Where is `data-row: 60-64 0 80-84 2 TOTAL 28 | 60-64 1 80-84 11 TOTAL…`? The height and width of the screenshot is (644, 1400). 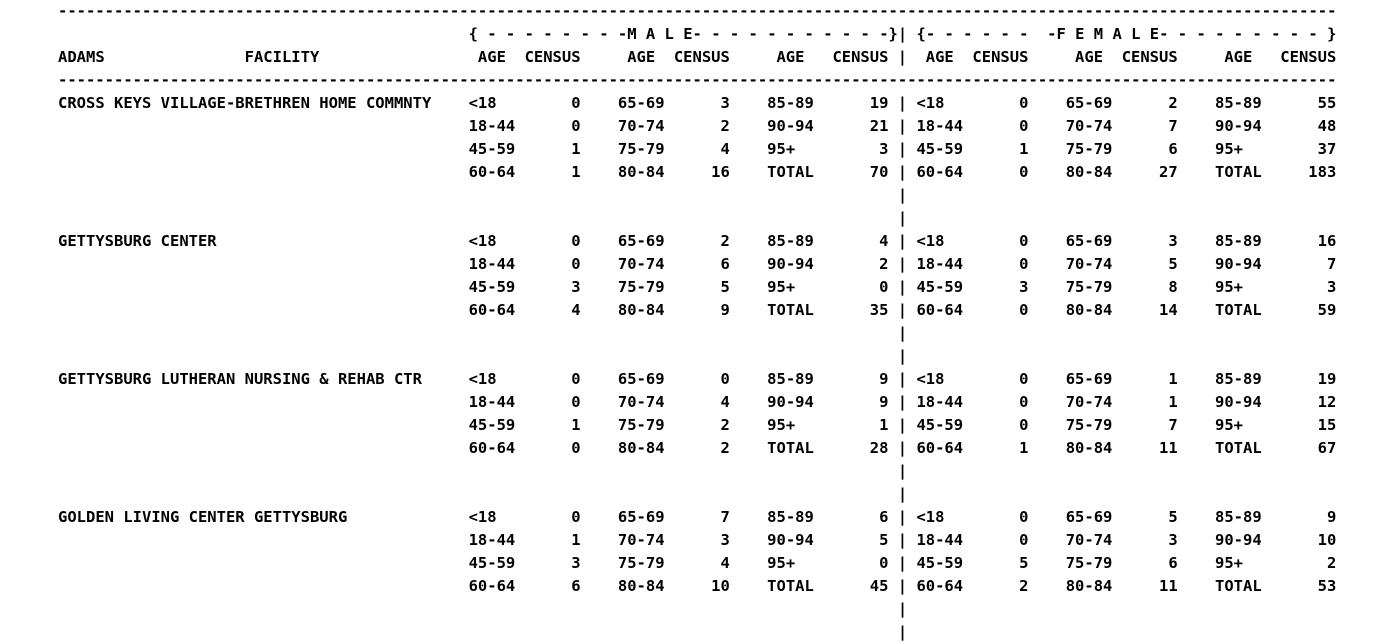 data-row: 60-64 0 80-84 2 TOTAL 28 | 60-64 1 80-84 11 TOTAL… is located at coordinates (729, 448).